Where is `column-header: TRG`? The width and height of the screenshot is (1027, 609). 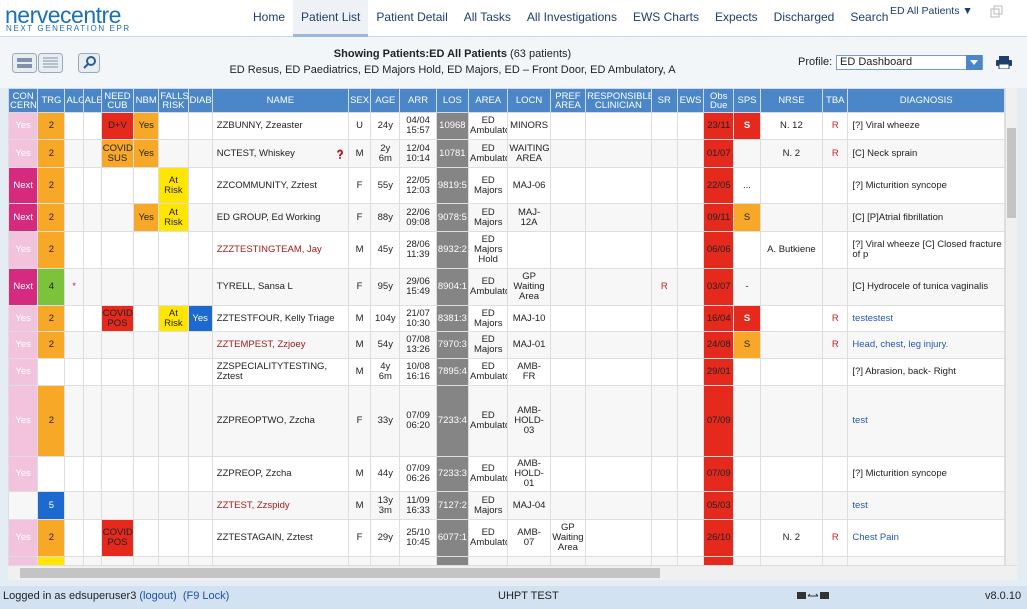 column-header: TRG is located at coordinates (51, 100).